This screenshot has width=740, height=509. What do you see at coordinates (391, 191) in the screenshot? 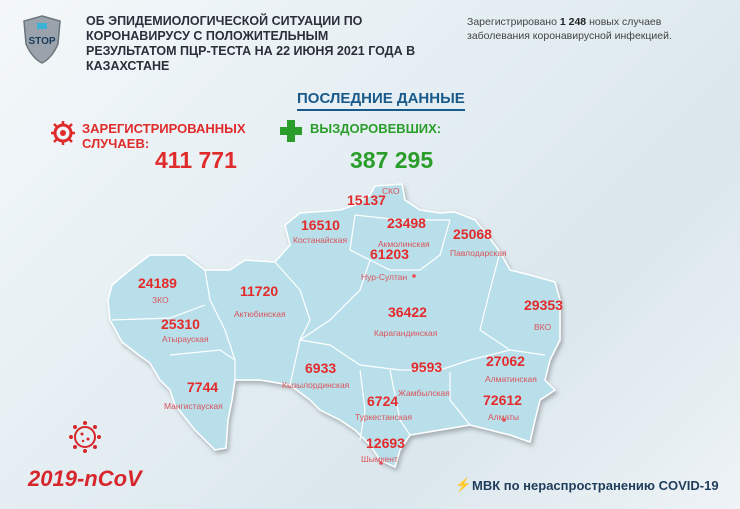
I see `region-label: СКО` at bounding box center [391, 191].